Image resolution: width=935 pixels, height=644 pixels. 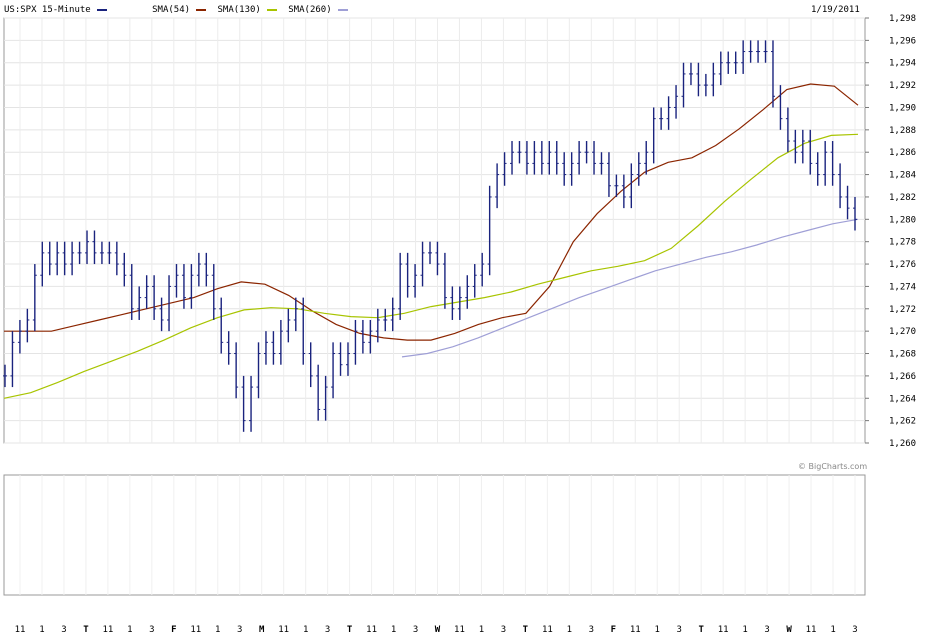 I want to click on y-tick-label: 1,260, so click(x=902, y=444).